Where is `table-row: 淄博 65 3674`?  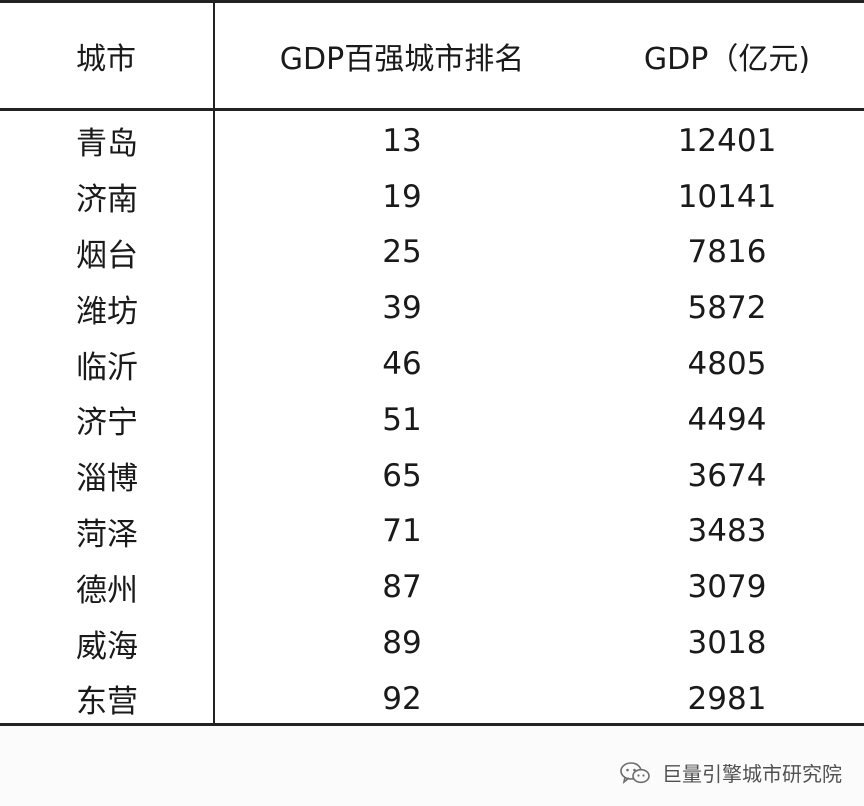
table-row: 淄博 65 3674 is located at coordinates (432, 476).